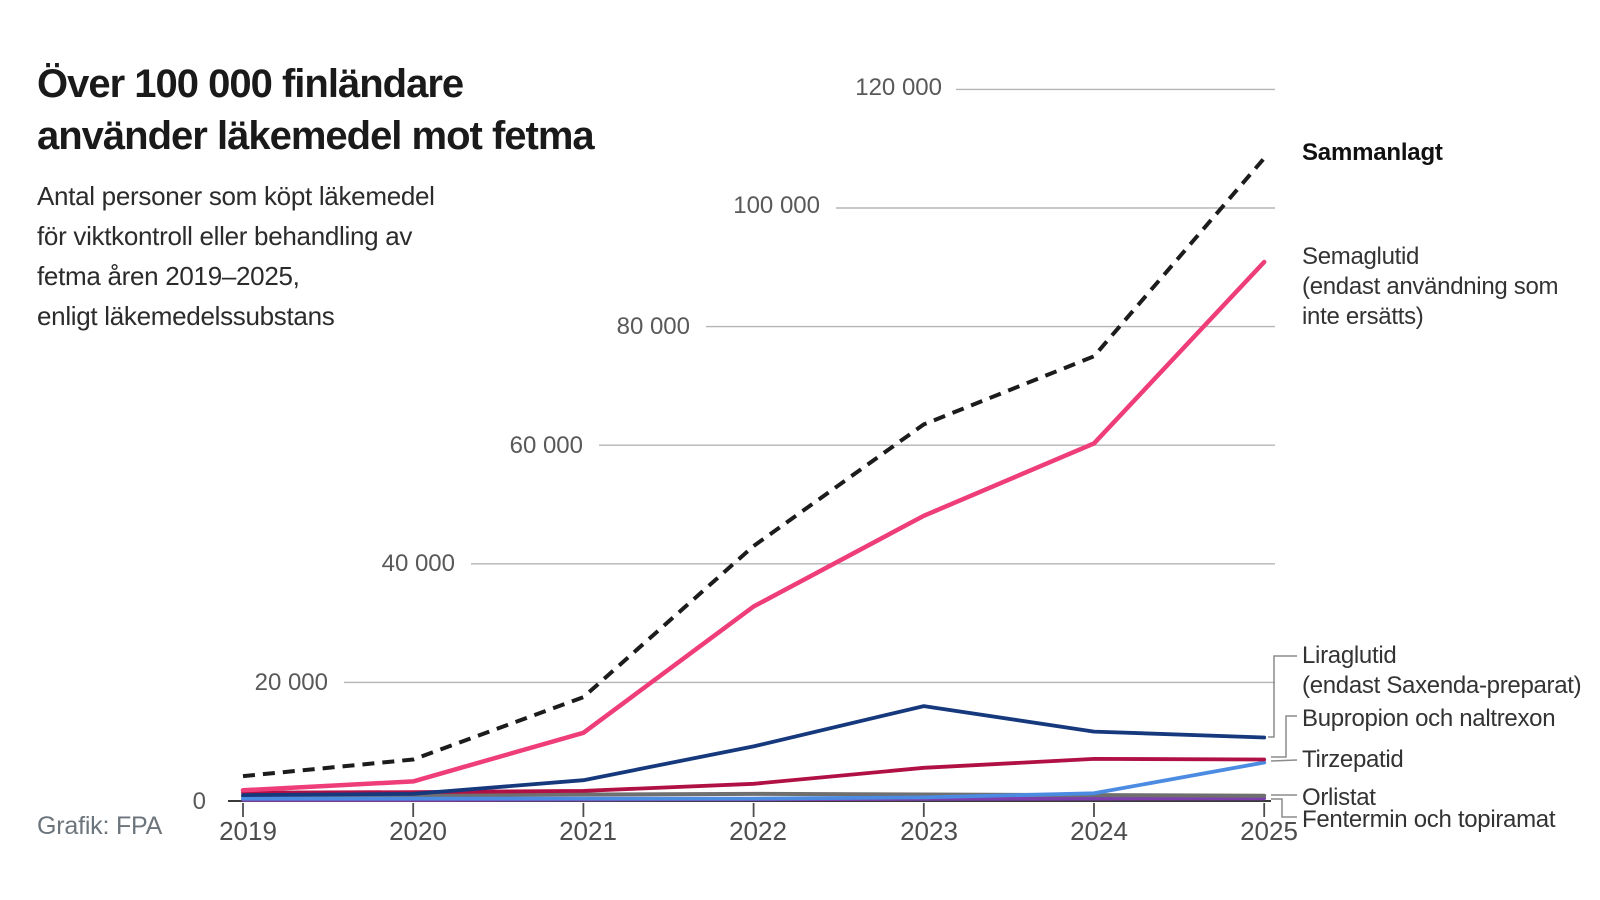 This screenshot has height=900, width=1600. I want to click on leader-tirzepatid, so click(1284, 760).